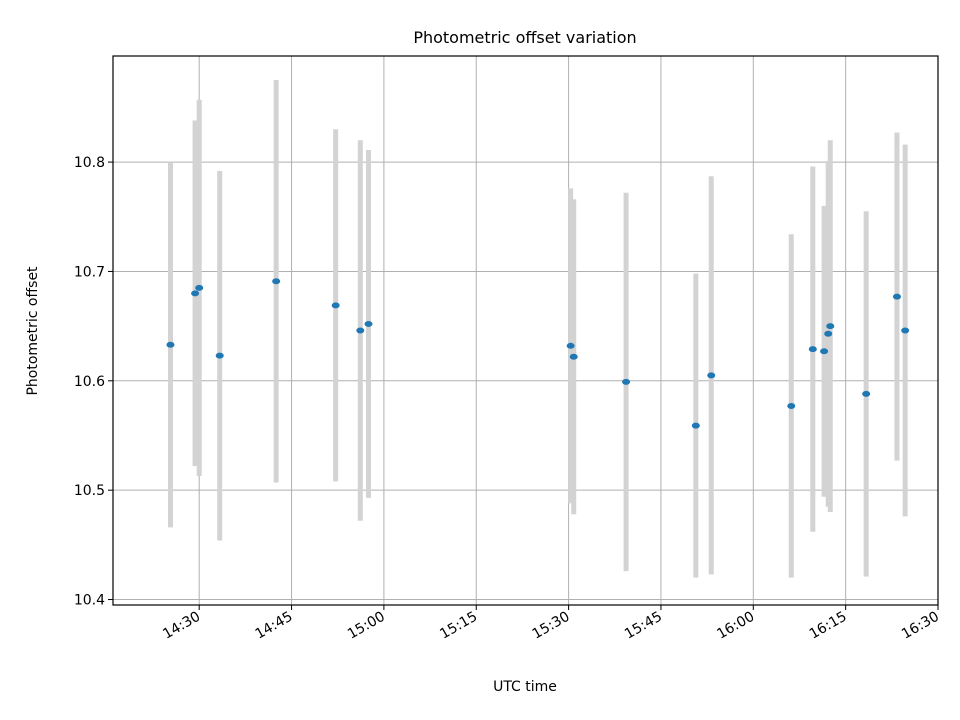 This screenshot has width=960, height=720. Describe the element at coordinates (524, 37) in the screenshot. I see `chart-title: Photometric offset variation` at that location.